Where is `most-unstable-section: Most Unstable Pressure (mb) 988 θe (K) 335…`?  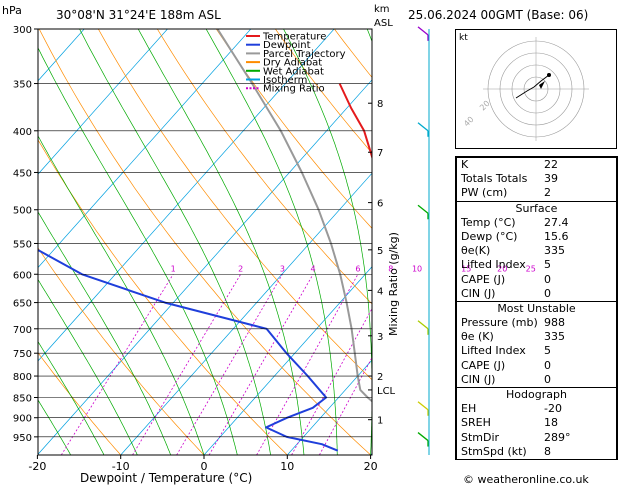
most-unstable-section: Most Unstable Pressure (mb) 988 θe (K) 335… is located at coordinates (536, 344).